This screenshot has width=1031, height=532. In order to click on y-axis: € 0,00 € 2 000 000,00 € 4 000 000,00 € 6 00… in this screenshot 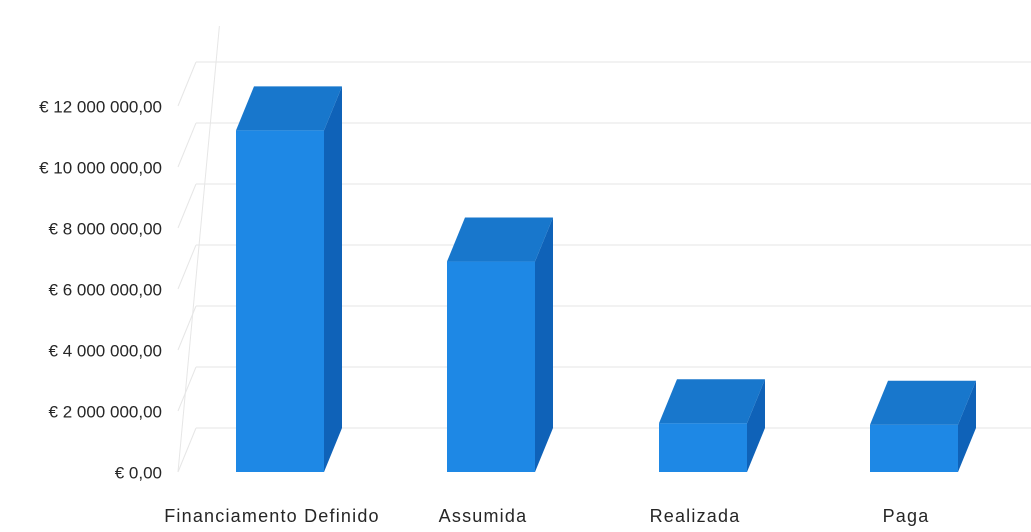, I will do `click(100, 289)`.